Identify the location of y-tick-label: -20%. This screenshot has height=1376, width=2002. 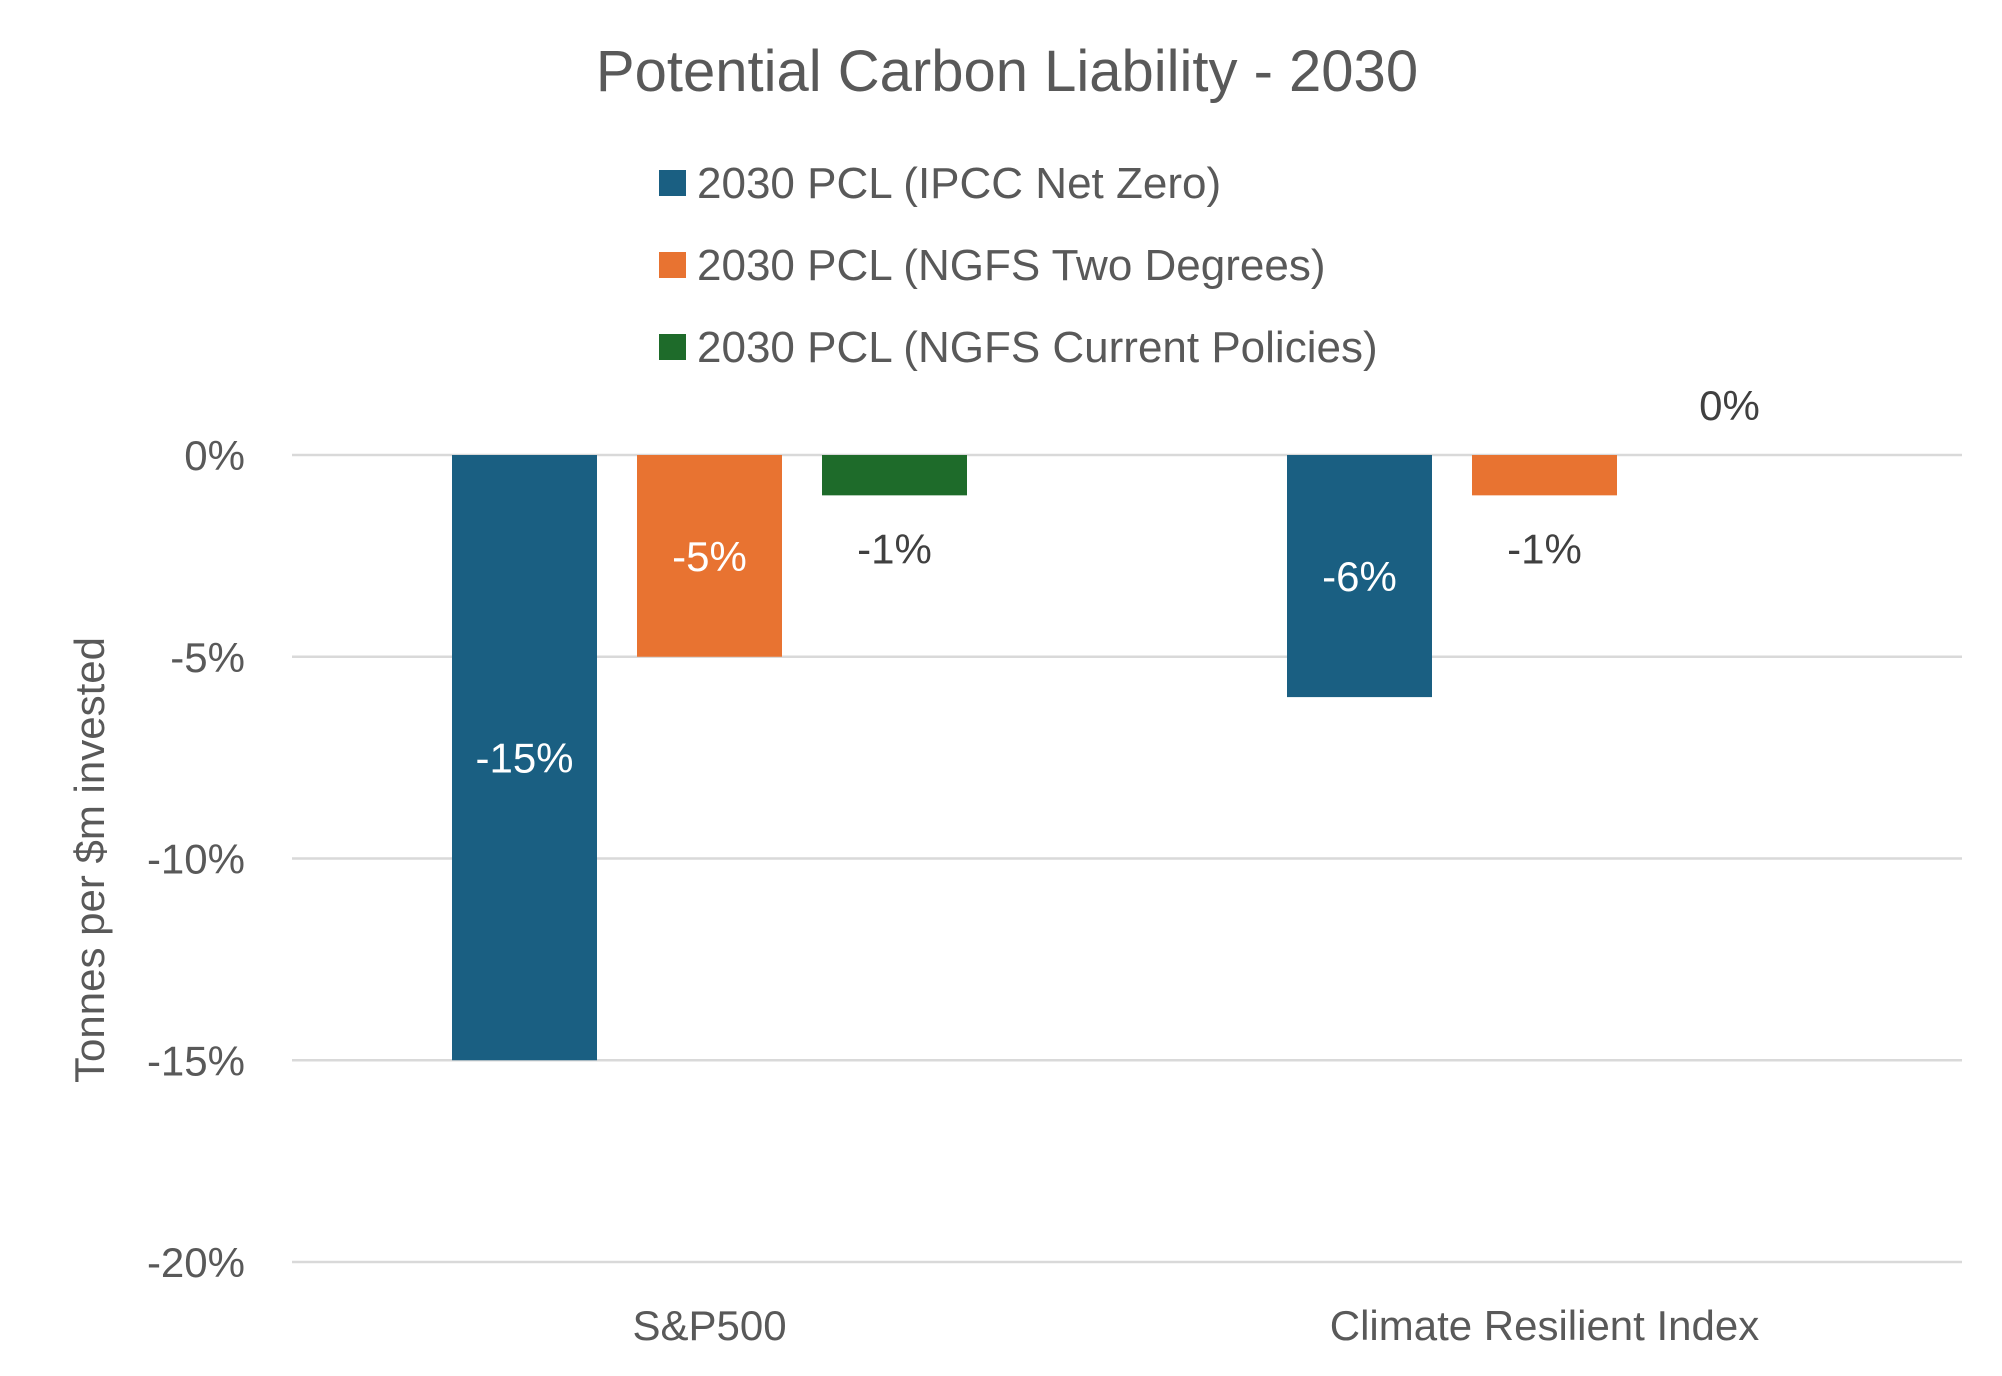
(196, 1262).